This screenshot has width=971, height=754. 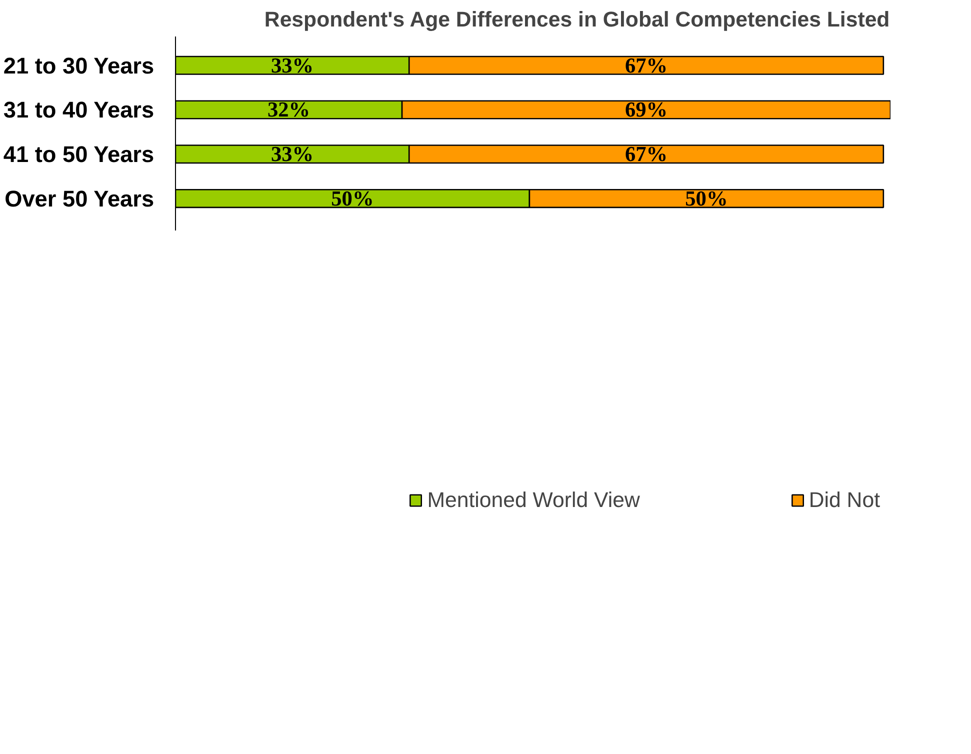 I want to click on y-tick-label: 41 to 50 Years, so click(x=78, y=154).